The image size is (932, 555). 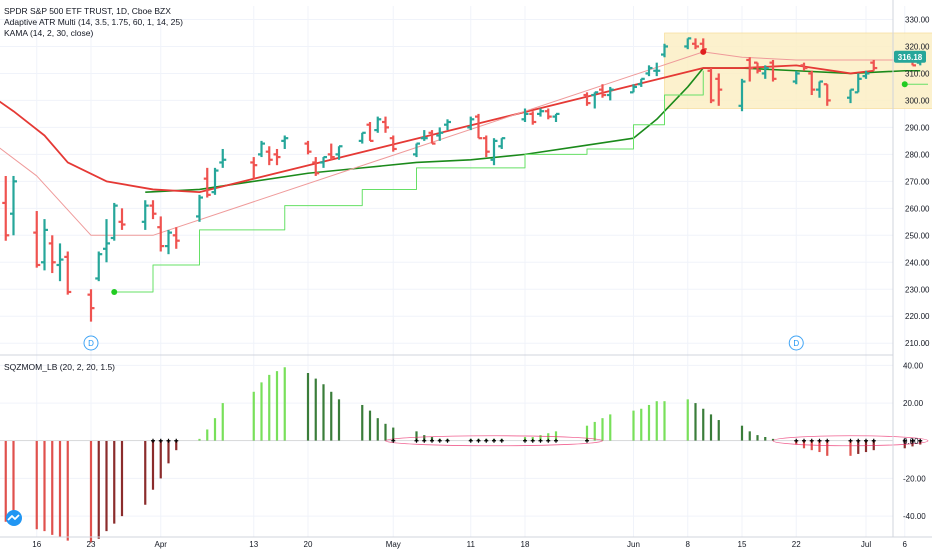 What do you see at coordinates (917, 127) in the screenshot?
I see `y-tick-label: 290.00` at bounding box center [917, 127].